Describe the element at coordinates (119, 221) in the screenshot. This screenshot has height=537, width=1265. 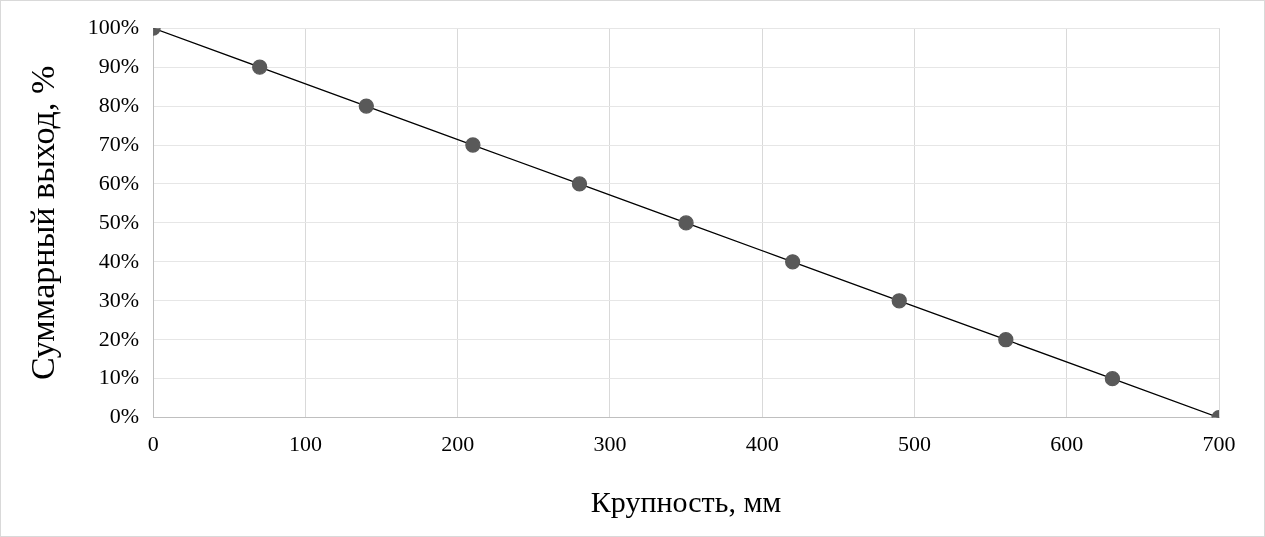
I see `y-tick-label: 50%` at that location.